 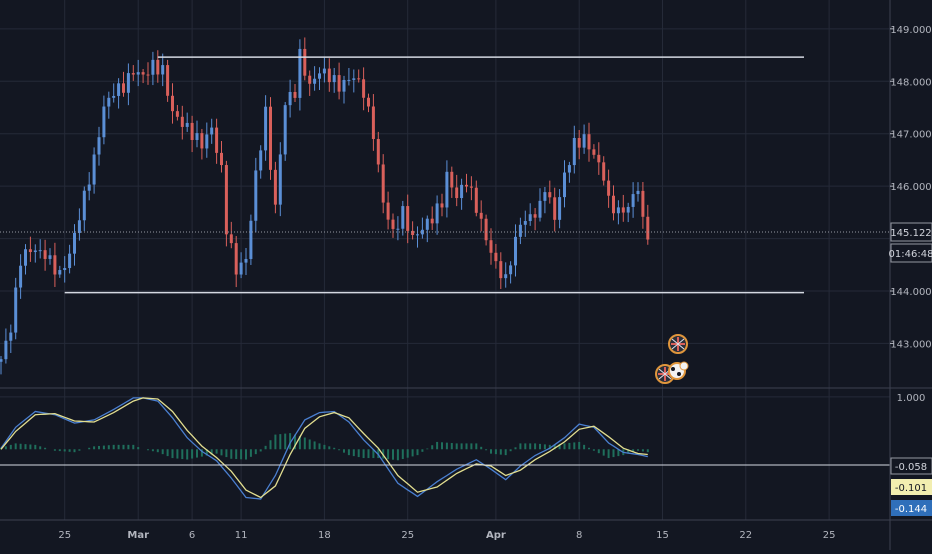 I want to click on indicator-axis: 1.000, so click(x=911, y=398).